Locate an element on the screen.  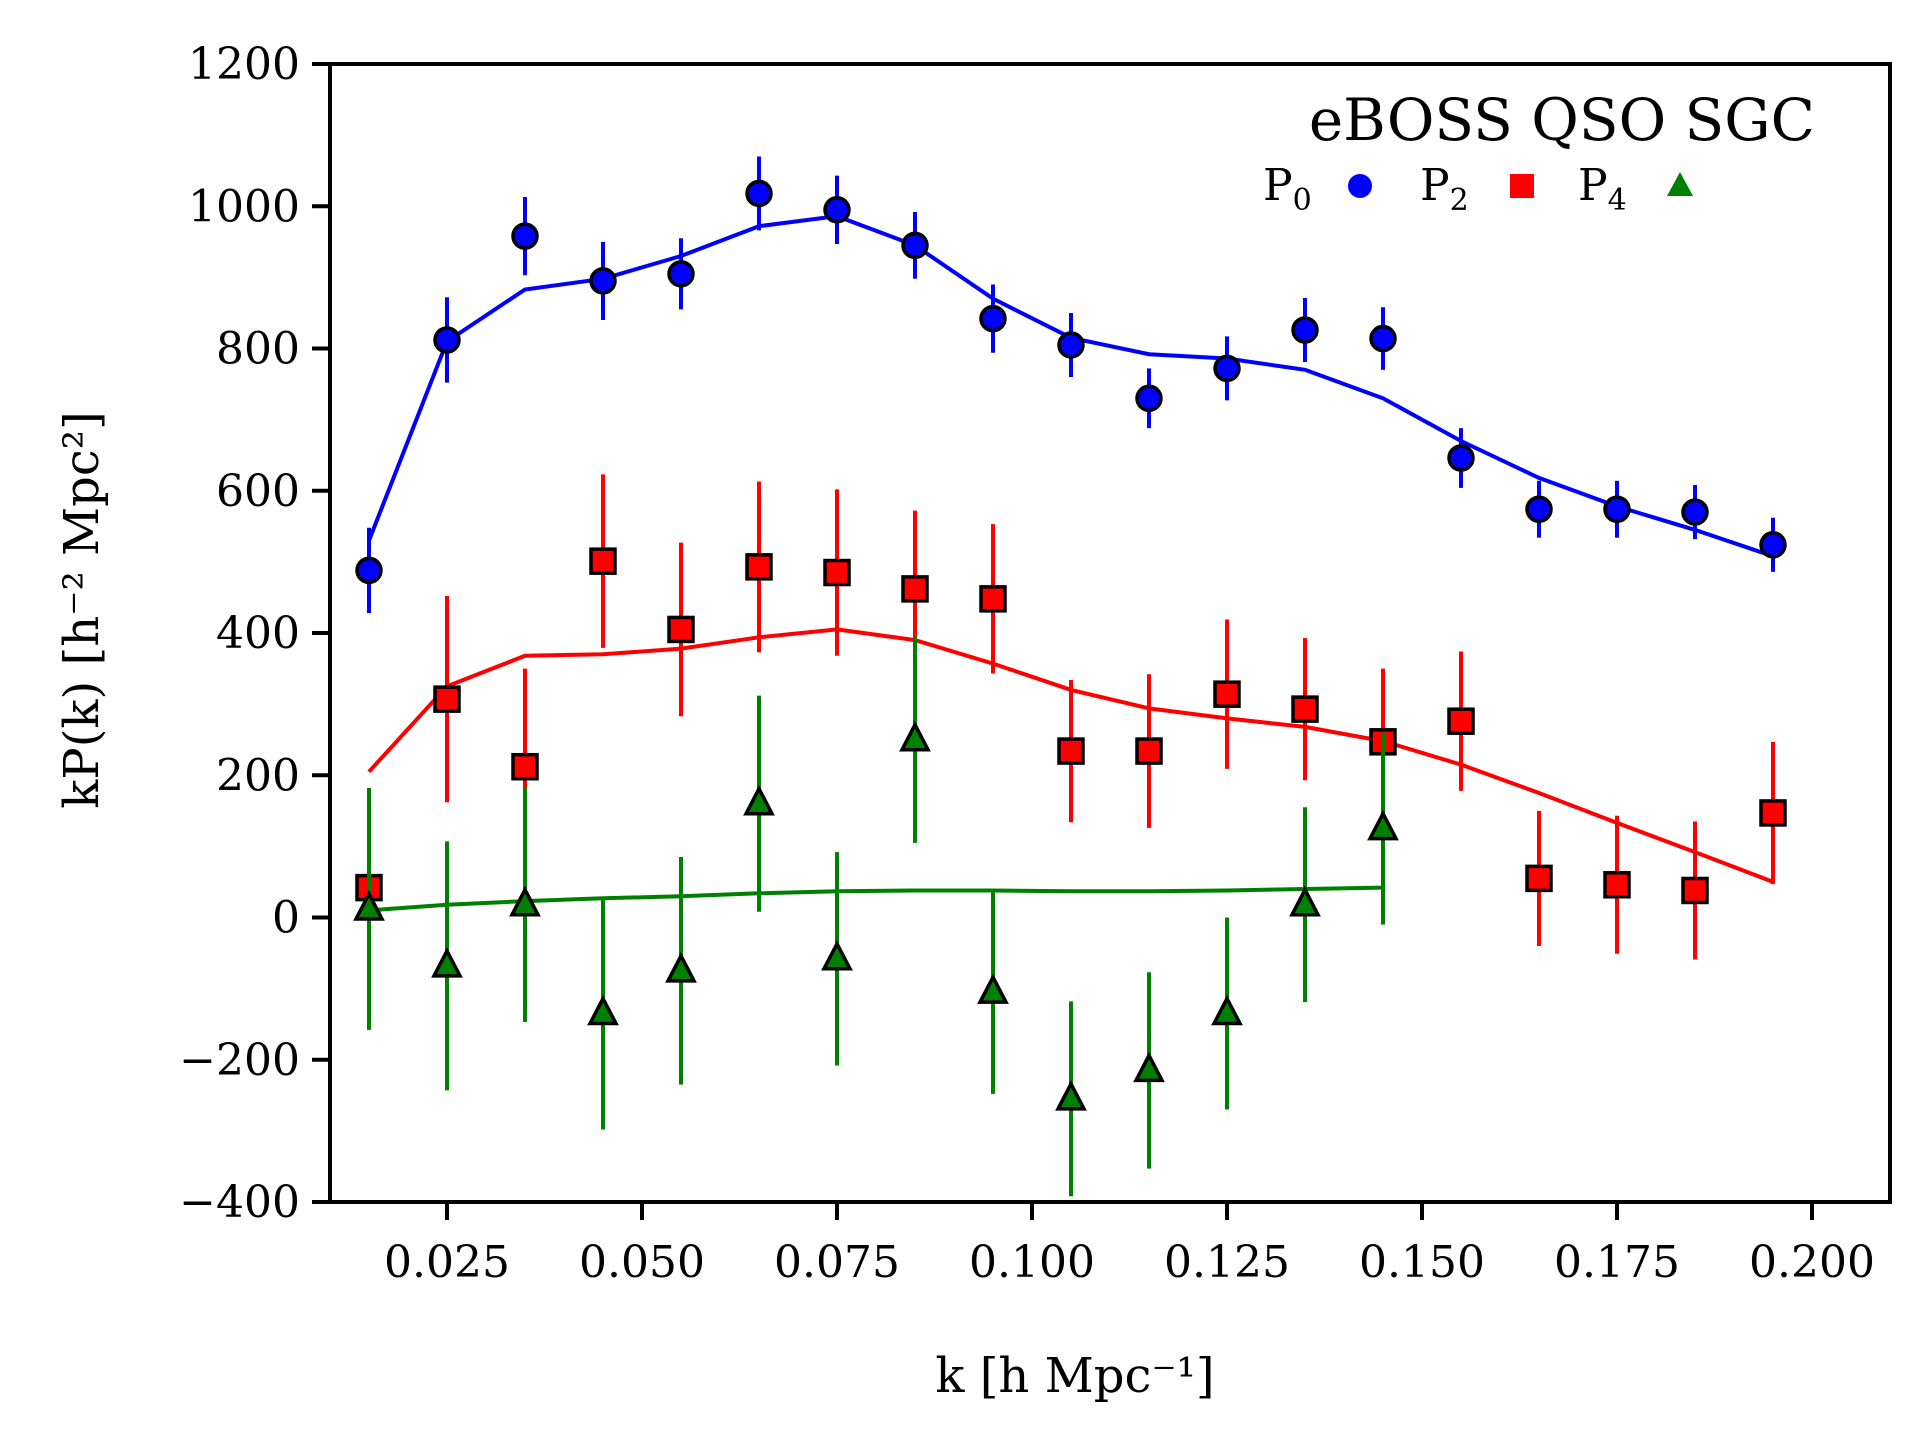
p4-legend-label: P4 is located at coordinates (1602, 189).